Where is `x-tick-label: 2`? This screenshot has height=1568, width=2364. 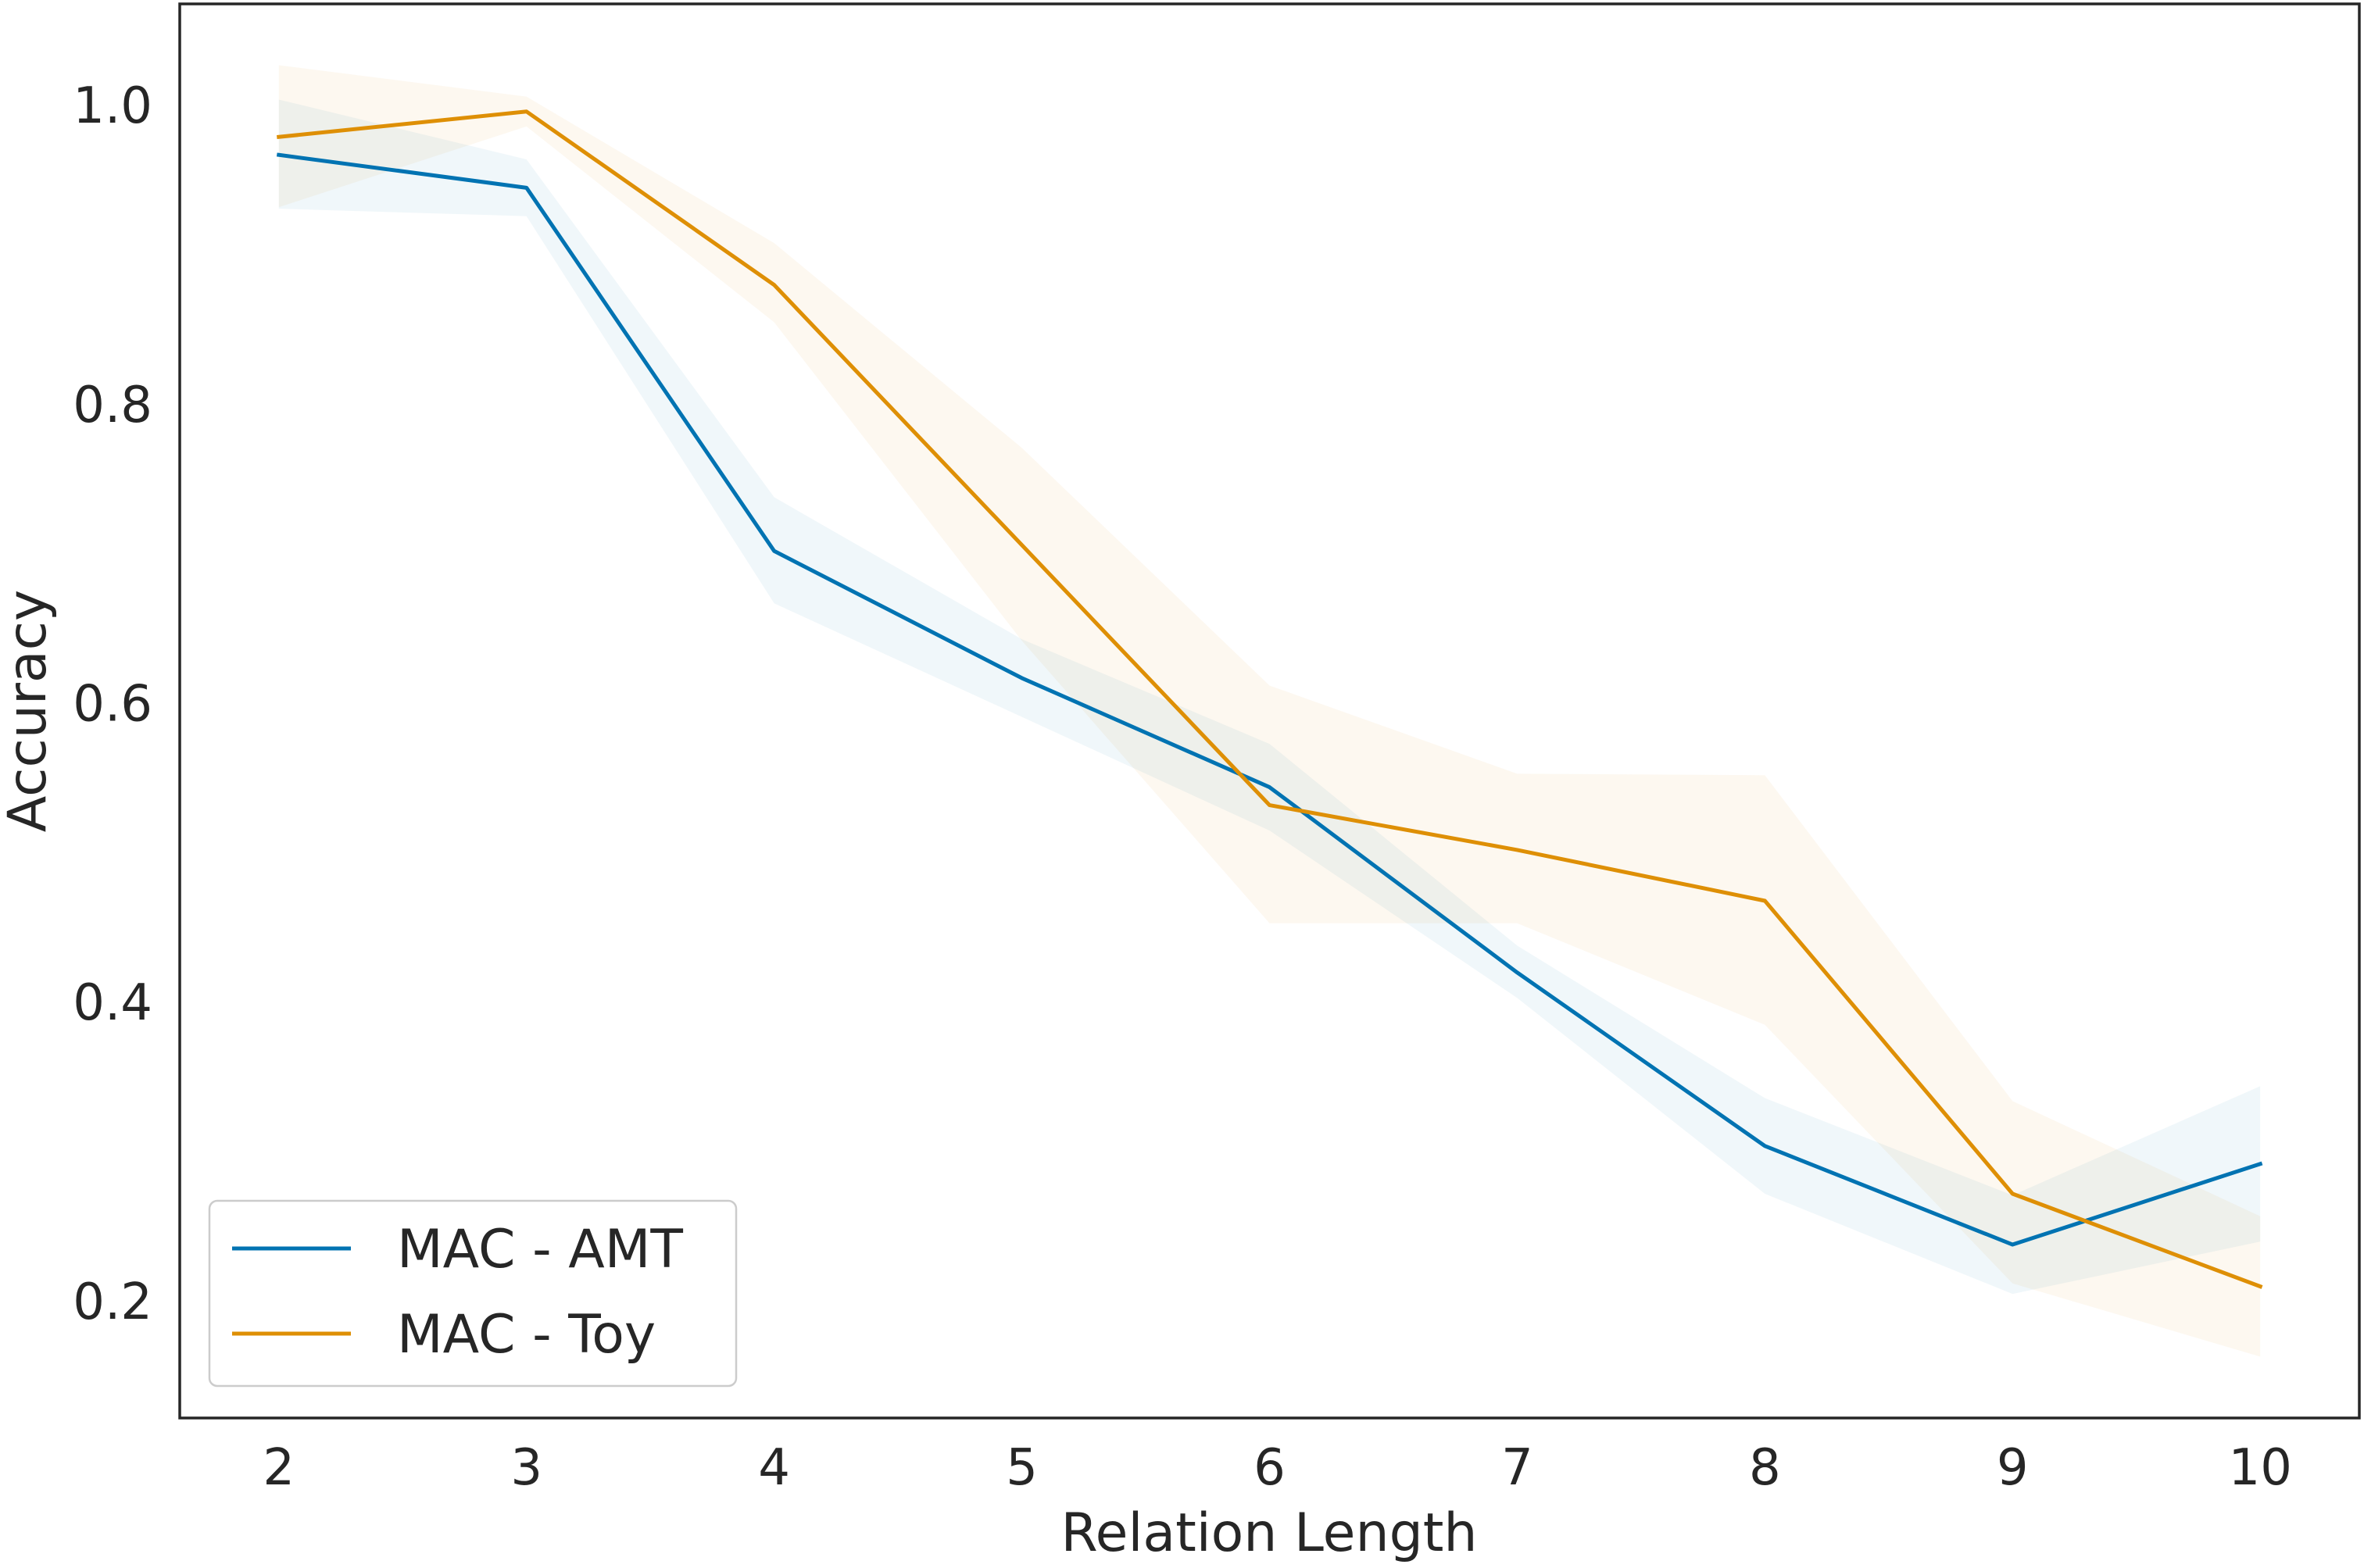 x-tick-label: 2 is located at coordinates (279, 1468).